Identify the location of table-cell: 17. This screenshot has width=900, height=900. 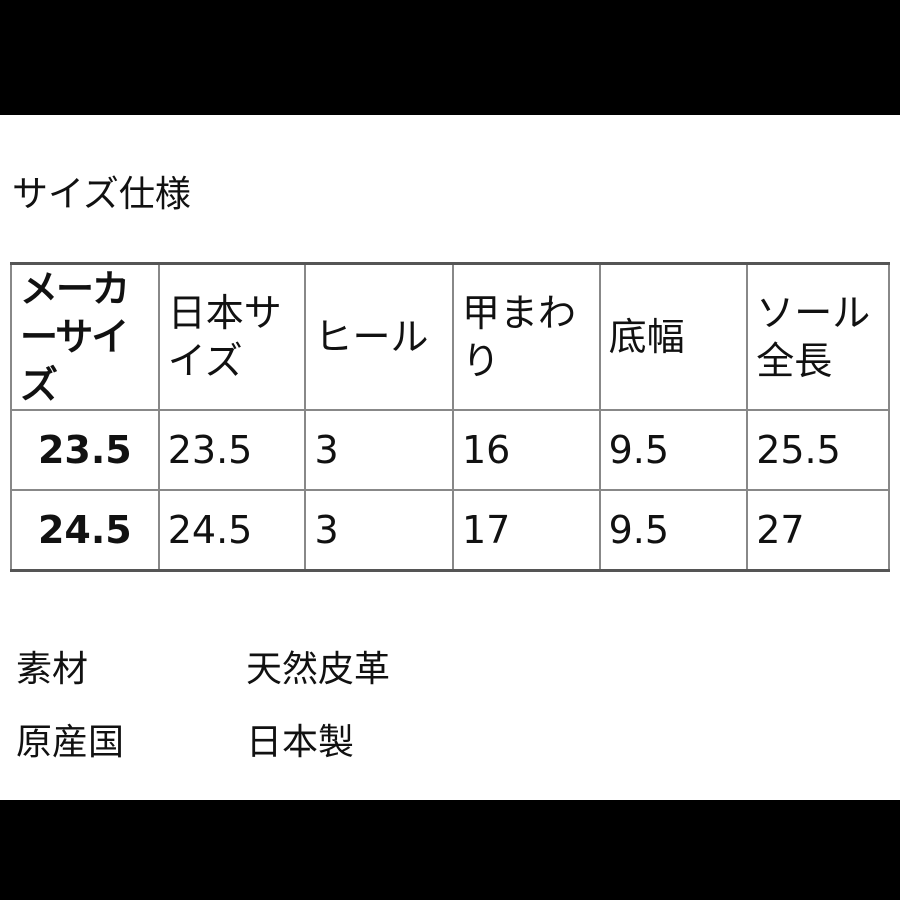
(526, 530).